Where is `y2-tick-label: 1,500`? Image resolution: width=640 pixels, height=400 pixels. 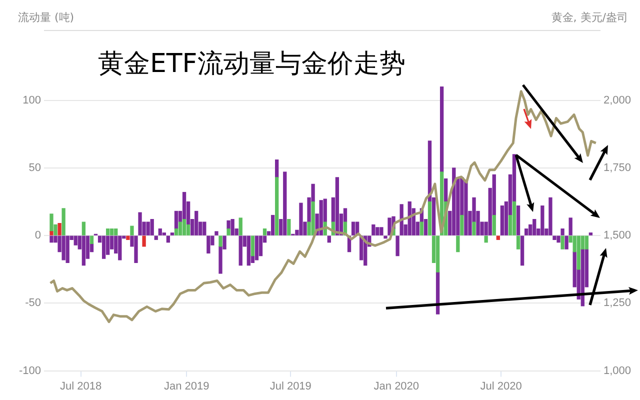
y2-tick-label: 1,500 is located at coordinates (617, 236).